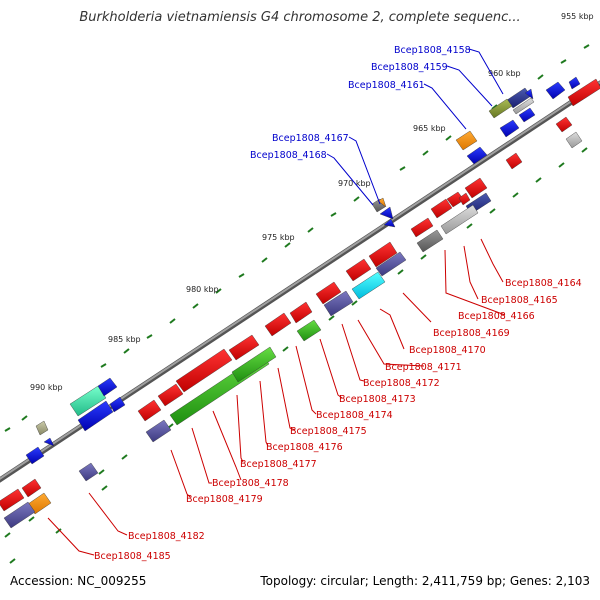 The height and width of the screenshot is (600, 600). What do you see at coordinates (429, 128) in the screenshot?
I see `kbp-label: 965 kbp` at bounding box center [429, 128].